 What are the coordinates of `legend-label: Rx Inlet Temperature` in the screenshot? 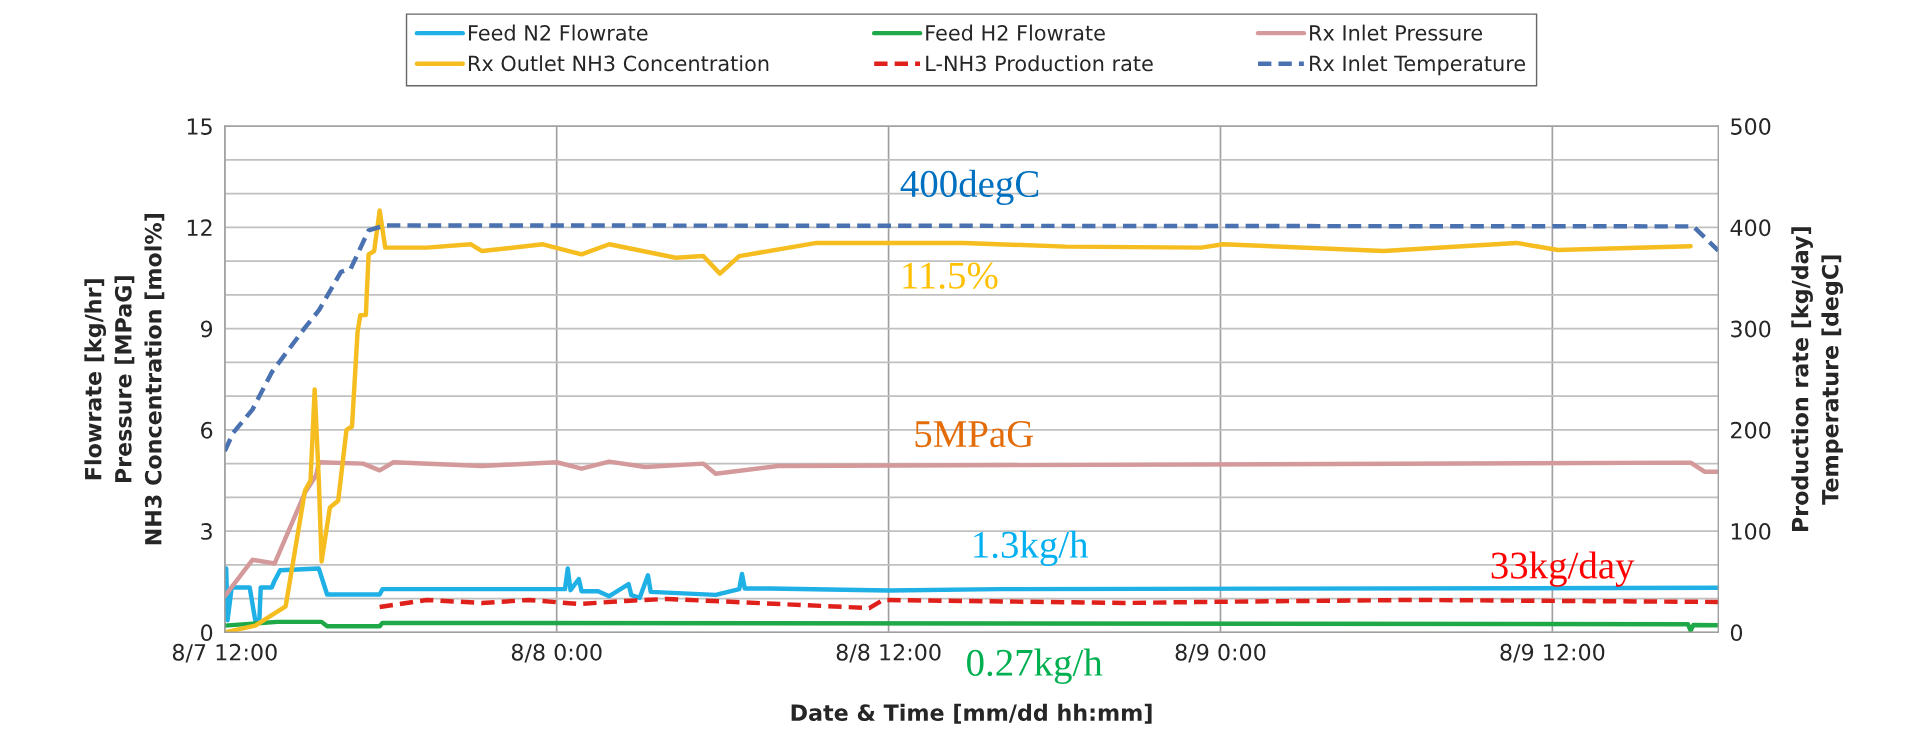 It's located at (1418, 65).